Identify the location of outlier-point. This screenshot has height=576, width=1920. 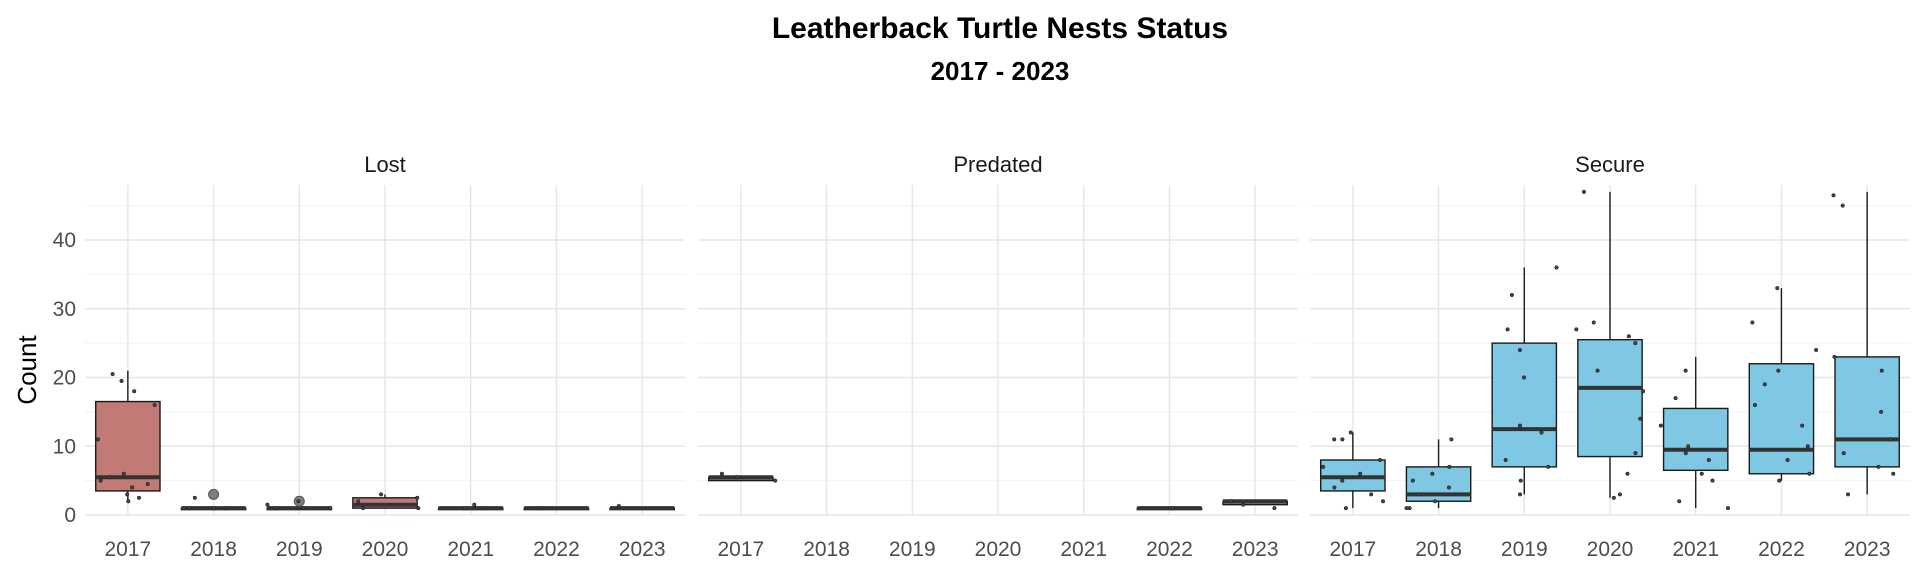
(214, 494).